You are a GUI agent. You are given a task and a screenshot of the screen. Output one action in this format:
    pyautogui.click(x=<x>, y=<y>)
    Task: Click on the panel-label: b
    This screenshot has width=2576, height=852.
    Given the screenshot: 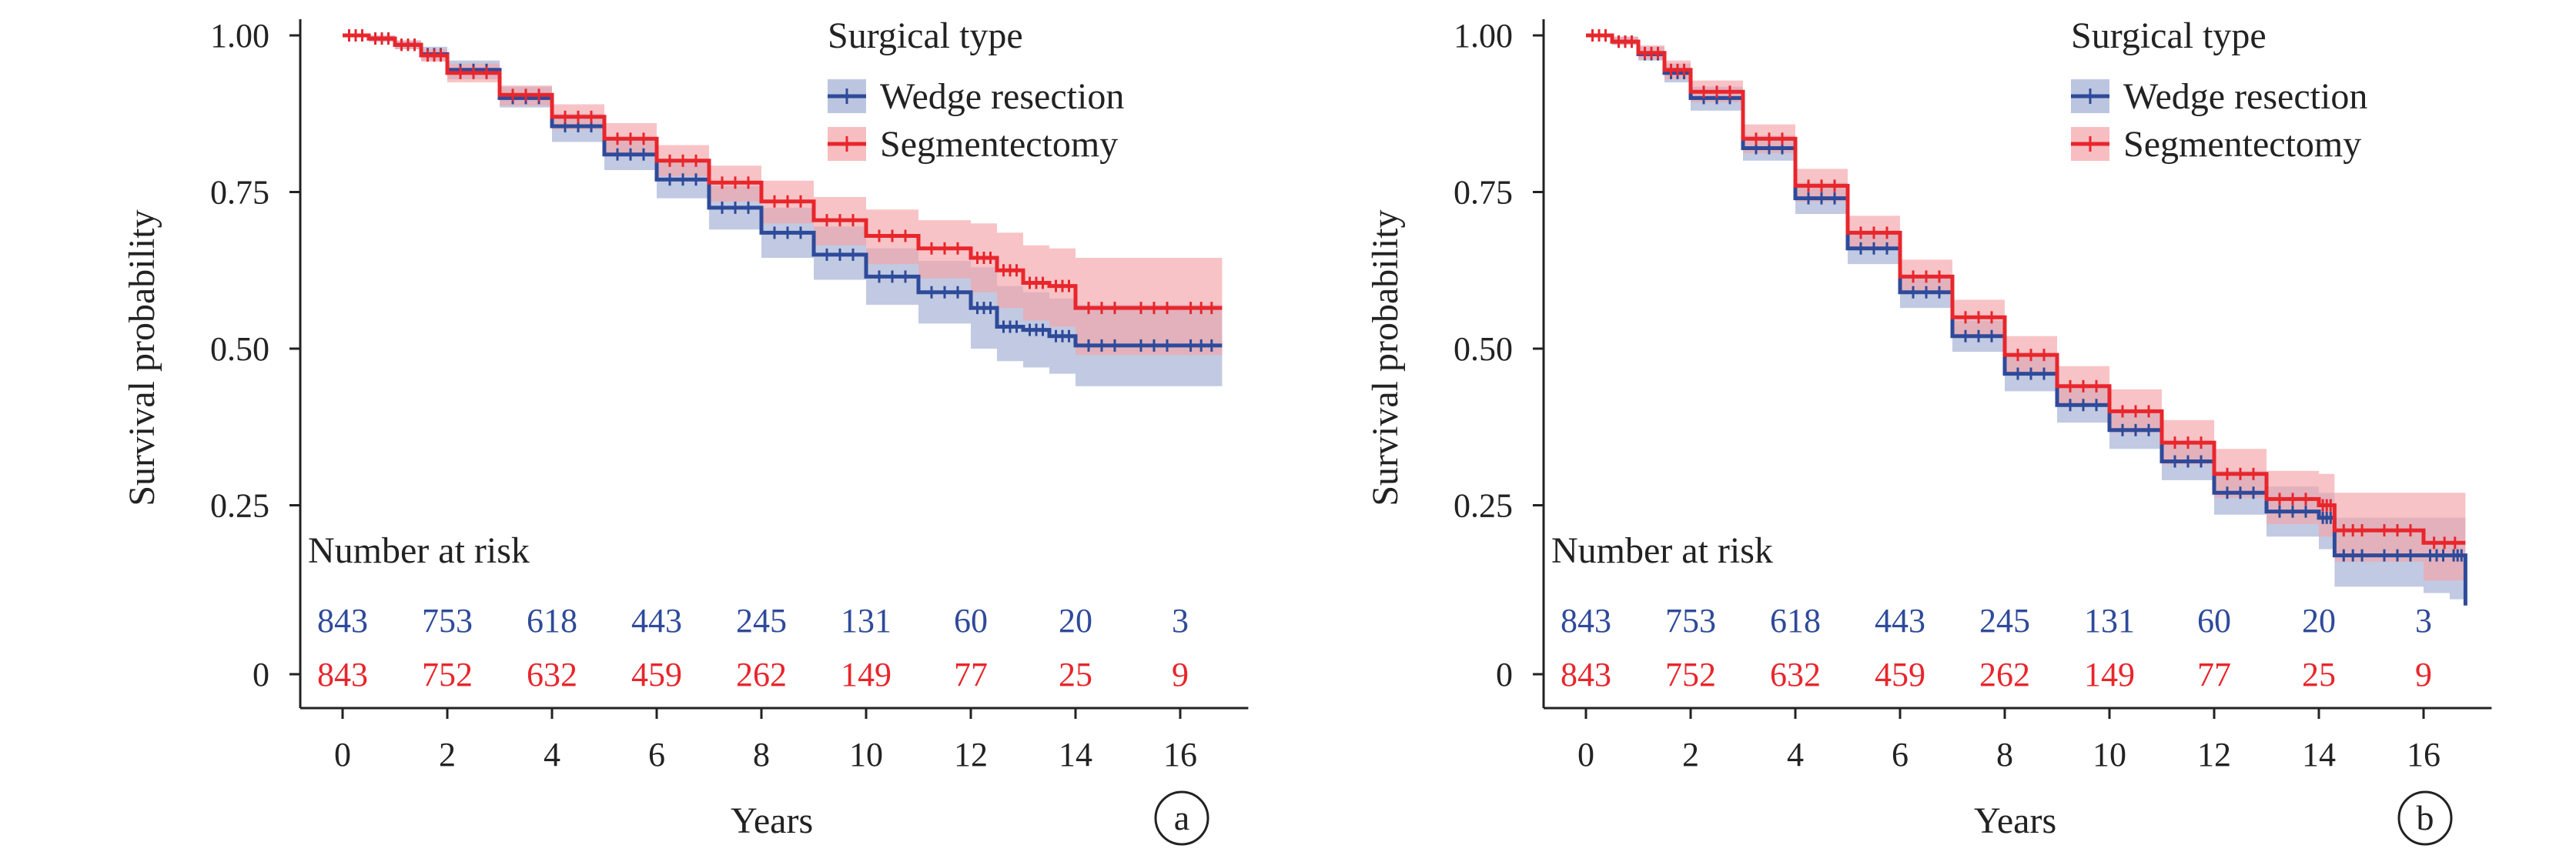 What is the action you would take?
    pyautogui.click(x=2425, y=817)
    